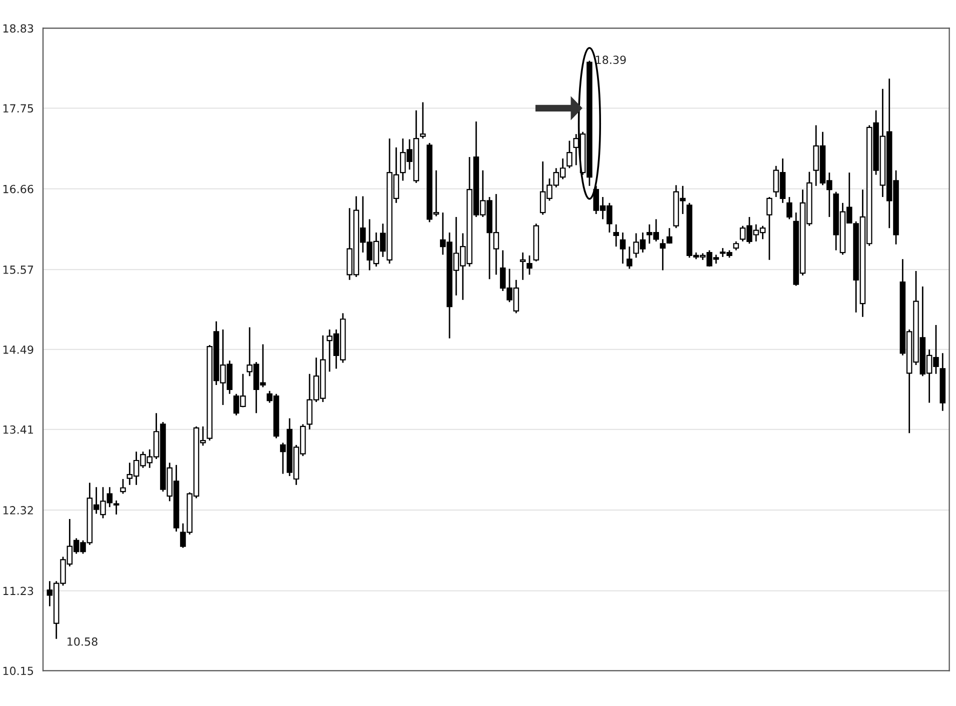 This screenshot has height=706, width=956. What do you see at coordinates (18, 270) in the screenshot?
I see `y-tick-label: 15.57` at bounding box center [18, 270].